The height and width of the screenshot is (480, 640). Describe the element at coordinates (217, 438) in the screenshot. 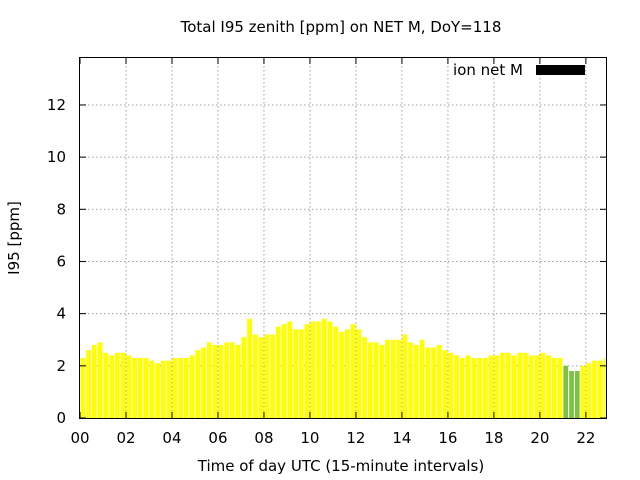

I see `x-tick-label: 06` at that location.